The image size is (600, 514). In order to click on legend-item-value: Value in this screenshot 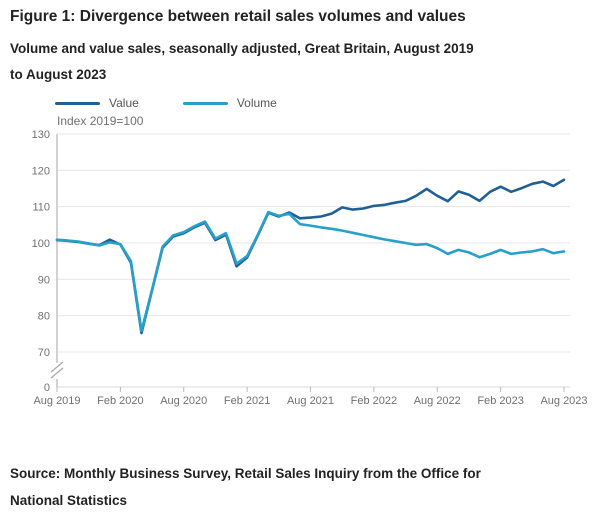, I will do `click(97, 103)`.